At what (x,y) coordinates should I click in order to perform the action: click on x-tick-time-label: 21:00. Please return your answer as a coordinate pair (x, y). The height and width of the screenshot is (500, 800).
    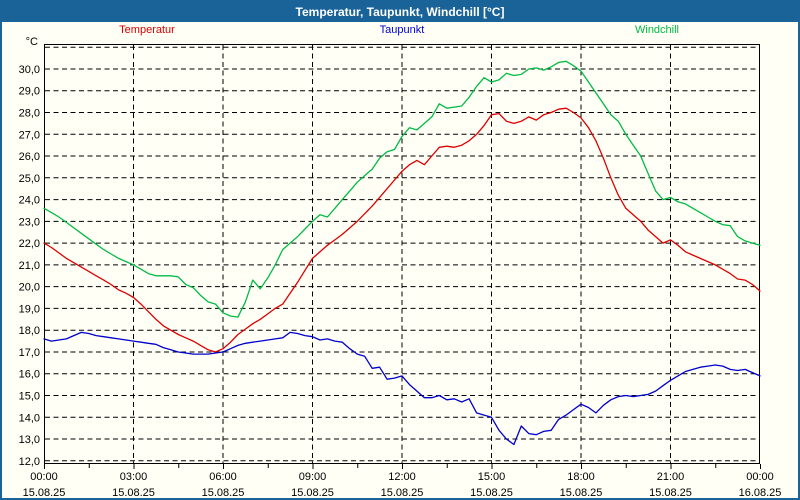
    Looking at the image, I should click on (671, 477).